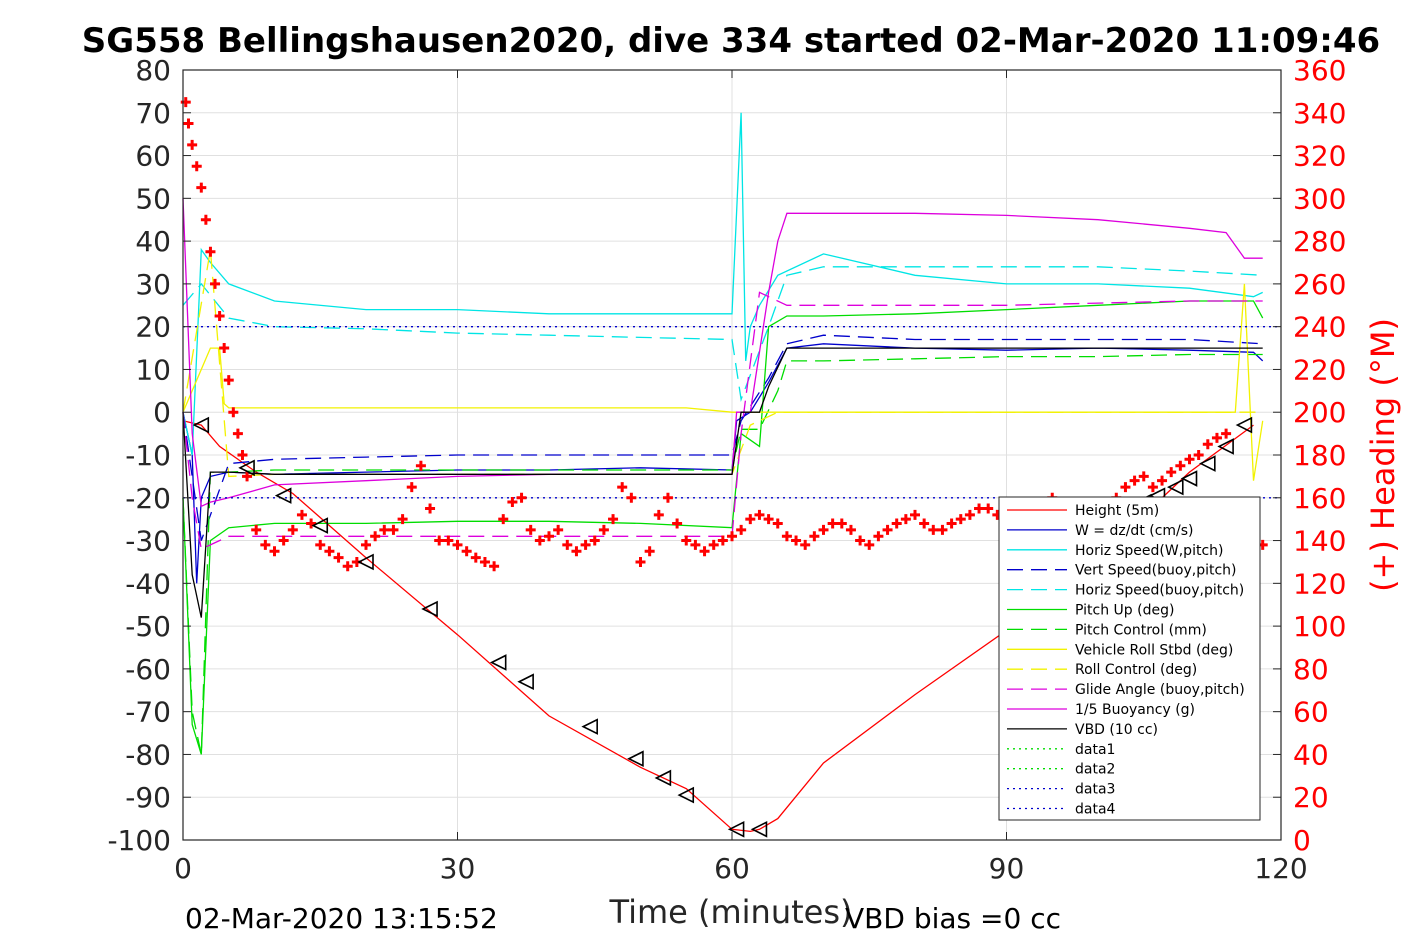 The image size is (1417, 945). Describe the element at coordinates (458, 868) in the screenshot. I see `x-tick-label: 30` at that location.